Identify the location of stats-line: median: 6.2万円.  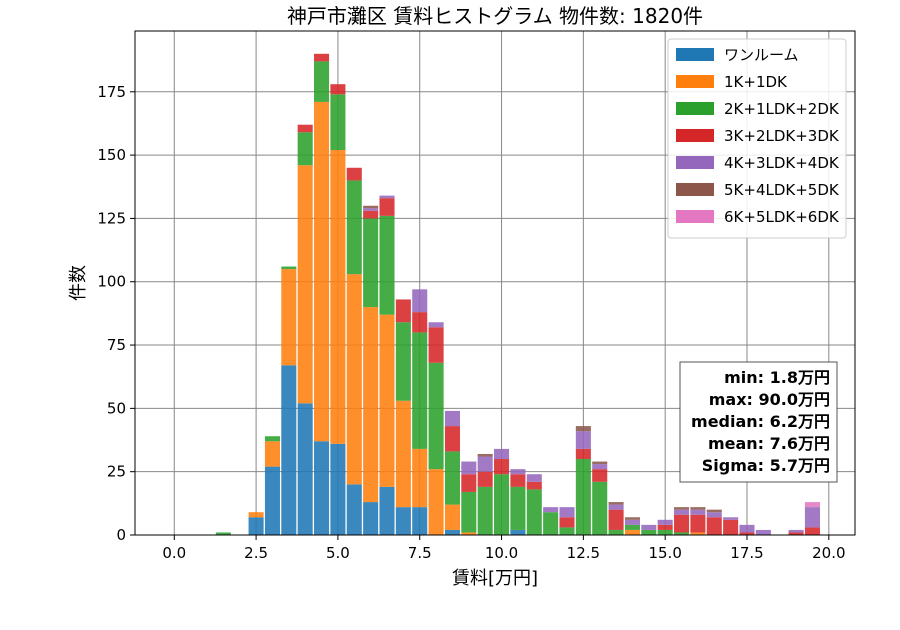
(760, 421).